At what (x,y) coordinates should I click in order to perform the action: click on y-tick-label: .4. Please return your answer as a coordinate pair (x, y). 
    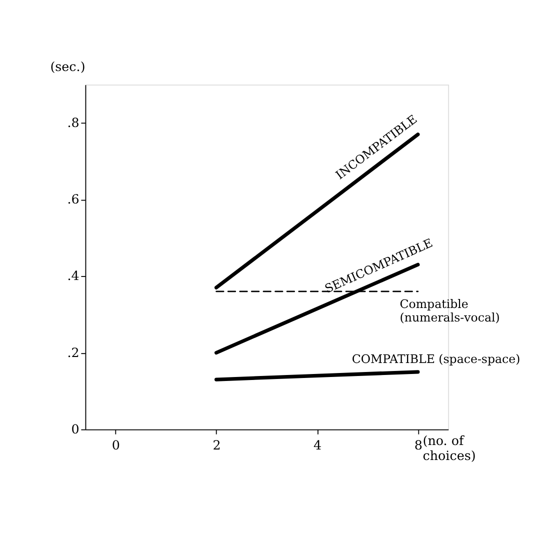
    Looking at the image, I should click on (73, 276).